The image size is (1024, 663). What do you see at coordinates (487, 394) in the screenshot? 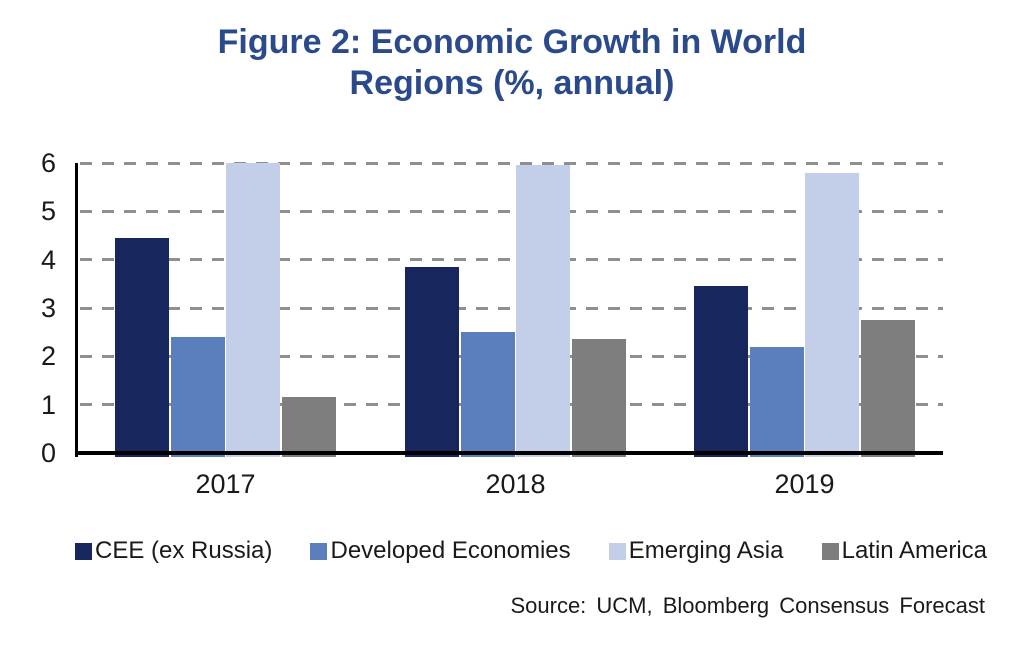
I see `bar-developed-economies-2018` at bounding box center [487, 394].